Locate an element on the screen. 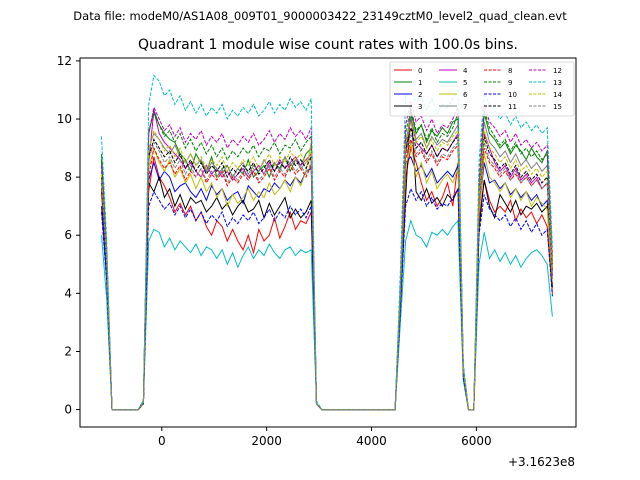  legend-label-13: 13 is located at coordinates (557, 83).